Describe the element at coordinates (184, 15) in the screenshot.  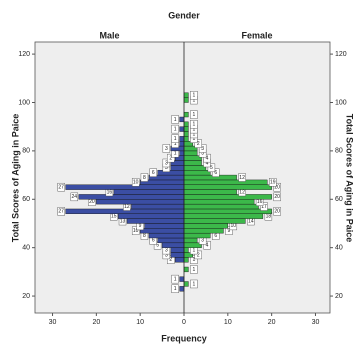
I see `chart-title: Gender` at that location.